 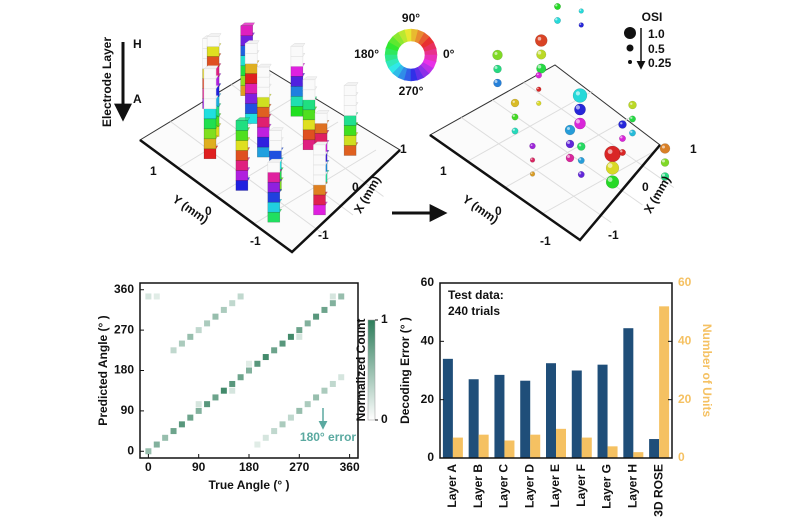 What do you see at coordinates (249, 467) in the screenshot?
I see `x-tick-label: 180` at bounding box center [249, 467].